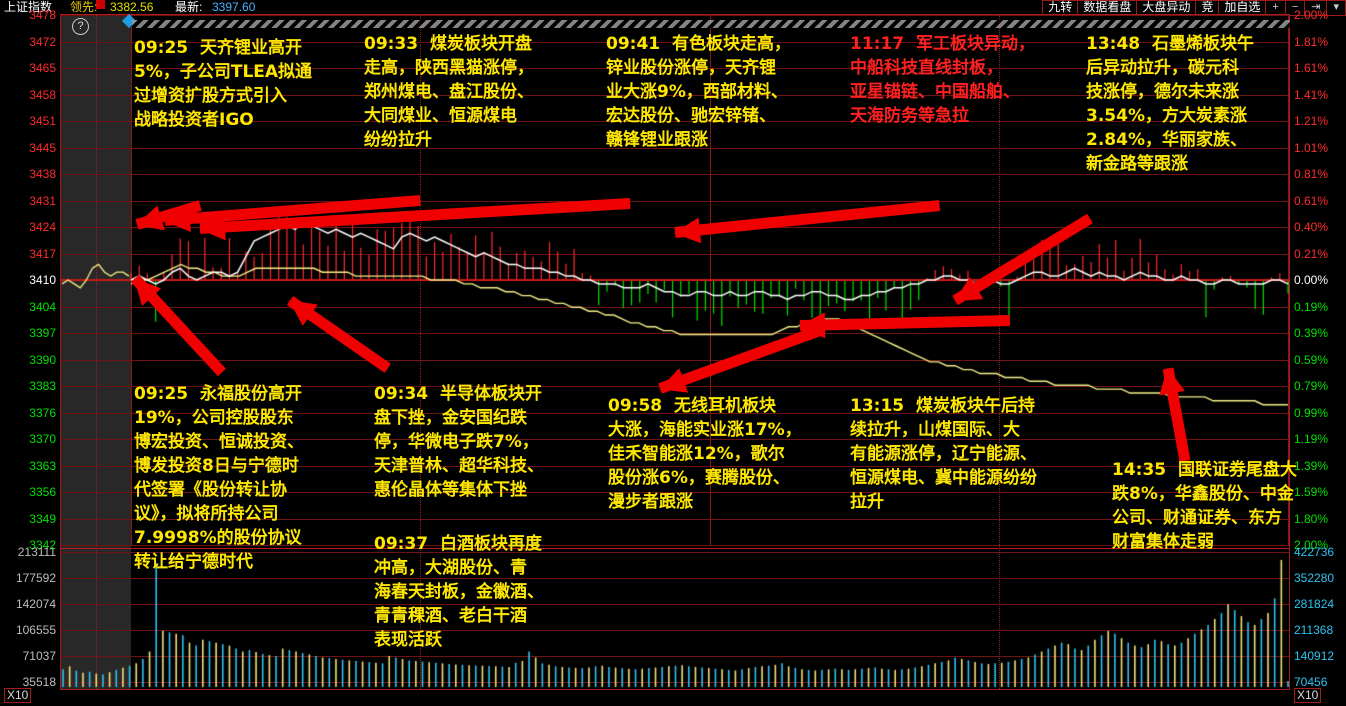  What do you see at coordinates (42, 174) in the screenshot?
I see `price-tick-3438: 3438` at bounding box center [42, 174].